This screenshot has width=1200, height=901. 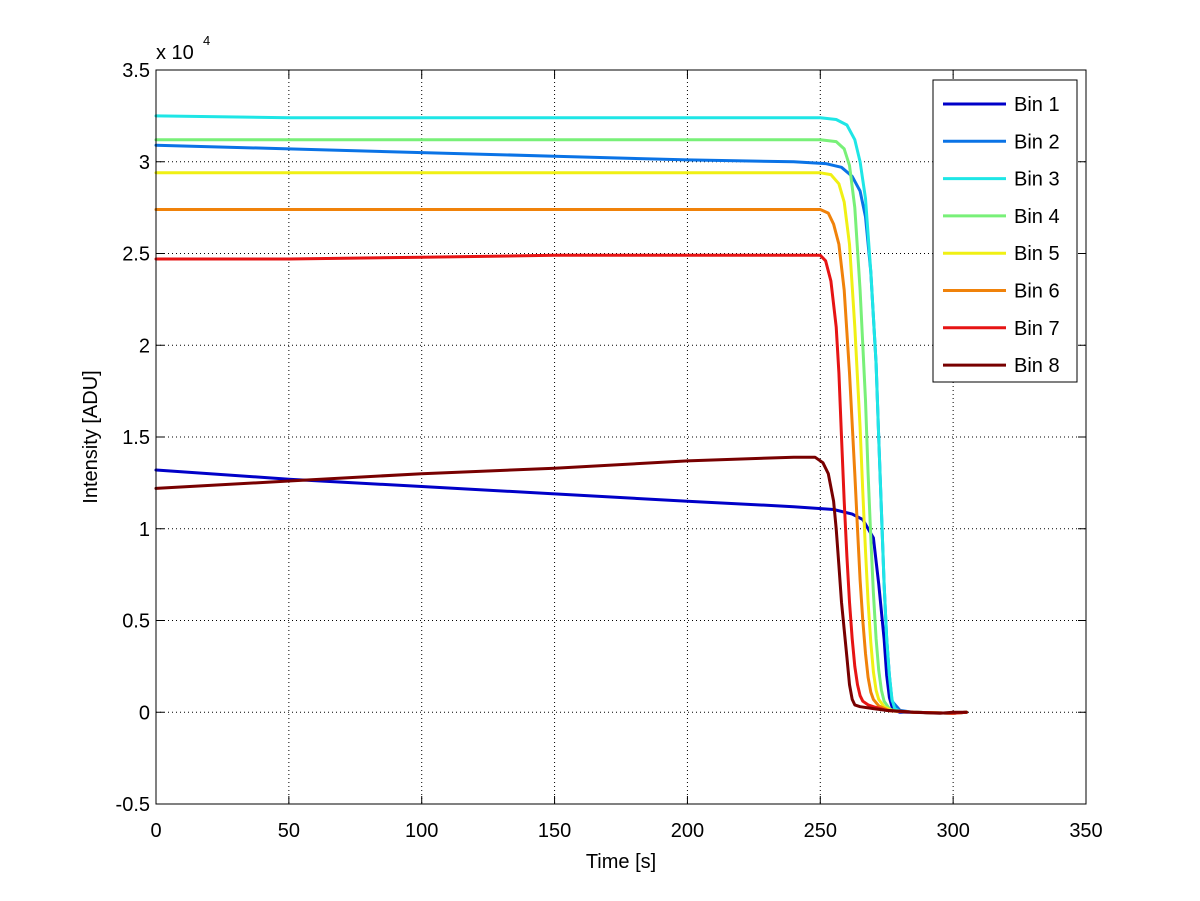 I want to click on x-tick-labels: 0 50 100 150 200 250 300 350, so click(x=626, y=831).